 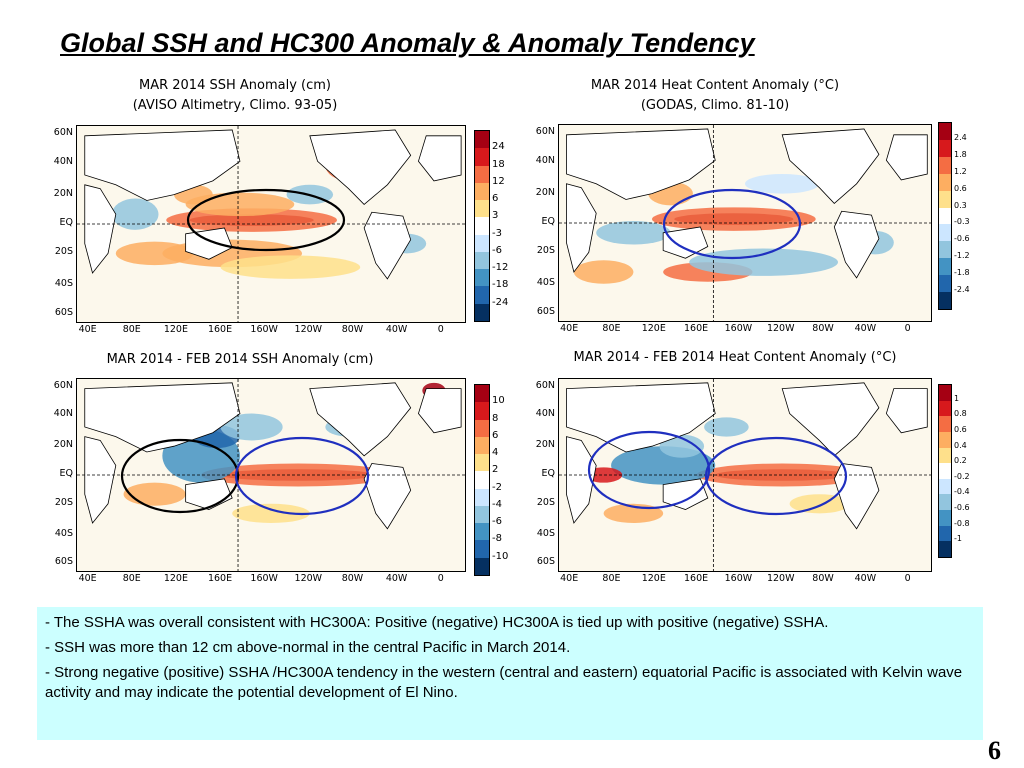 I want to click on colorbar-label: -4, so click(x=497, y=504).